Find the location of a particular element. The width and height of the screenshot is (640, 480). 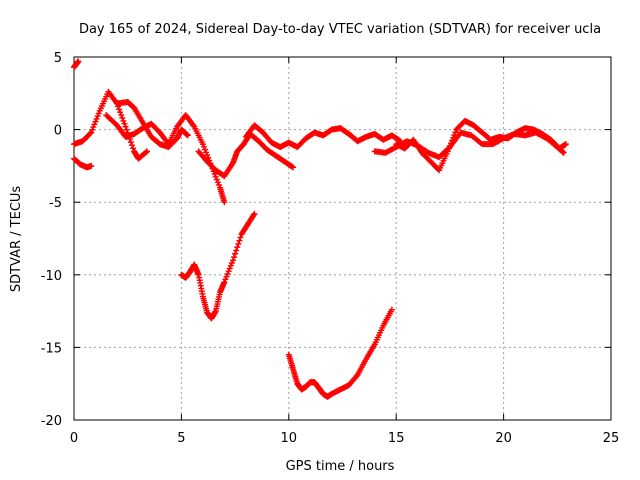

series-arc-h is located at coordinates (218, 266).